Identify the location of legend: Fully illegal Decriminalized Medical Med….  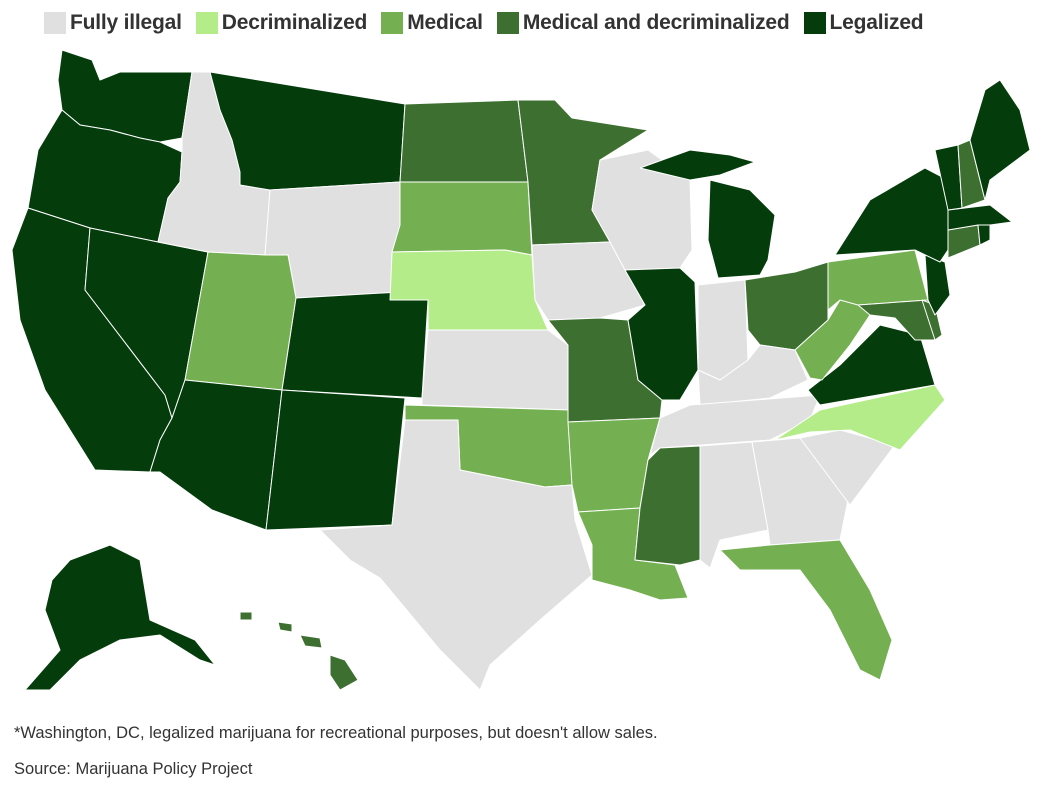
(544, 23).